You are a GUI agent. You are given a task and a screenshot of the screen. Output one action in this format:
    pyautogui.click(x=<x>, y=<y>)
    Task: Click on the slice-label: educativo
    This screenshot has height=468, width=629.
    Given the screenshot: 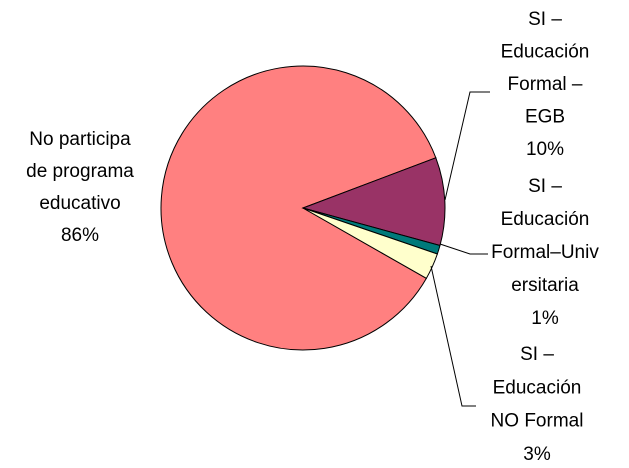 What is the action you would take?
    pyautogui.click(x=79, y=203)
    